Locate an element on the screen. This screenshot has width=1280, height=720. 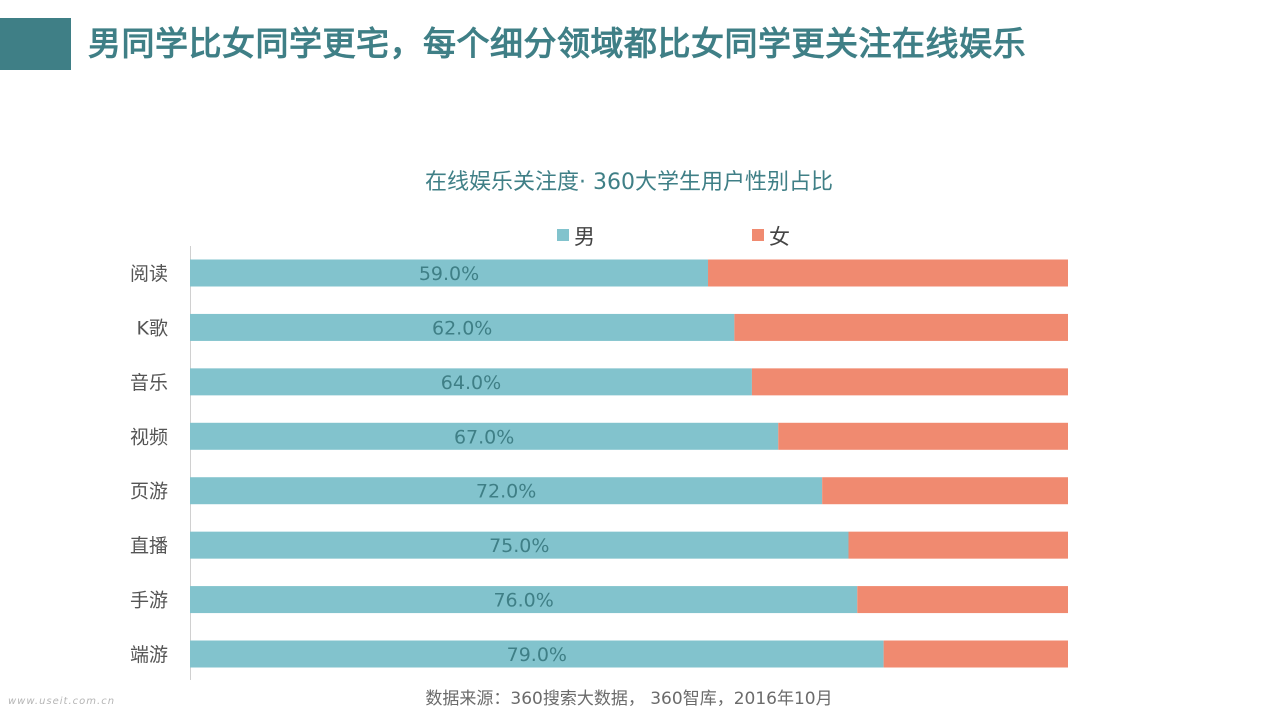
legend-label-male: 男 is located at coordinates (584, 237).